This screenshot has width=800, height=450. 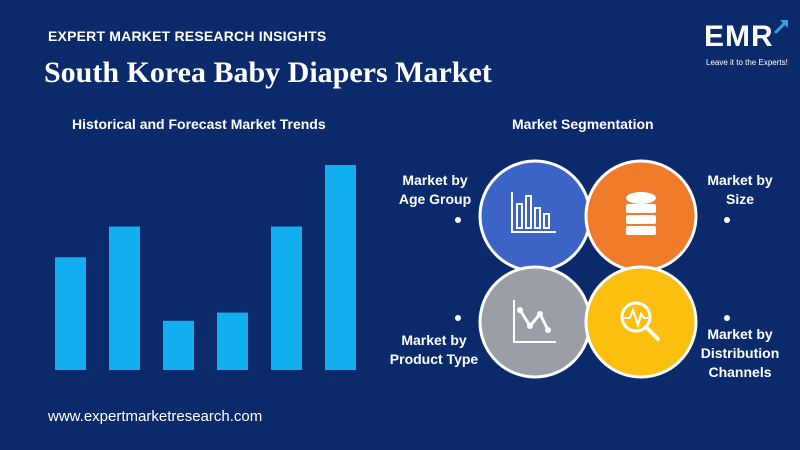 What do you see at coordinates (187, 36) in the screenshot?
I see `eyebrow-heading: EXPERT MARKET RESEARCH INSIGHTS` at bounding box center [187, 36].